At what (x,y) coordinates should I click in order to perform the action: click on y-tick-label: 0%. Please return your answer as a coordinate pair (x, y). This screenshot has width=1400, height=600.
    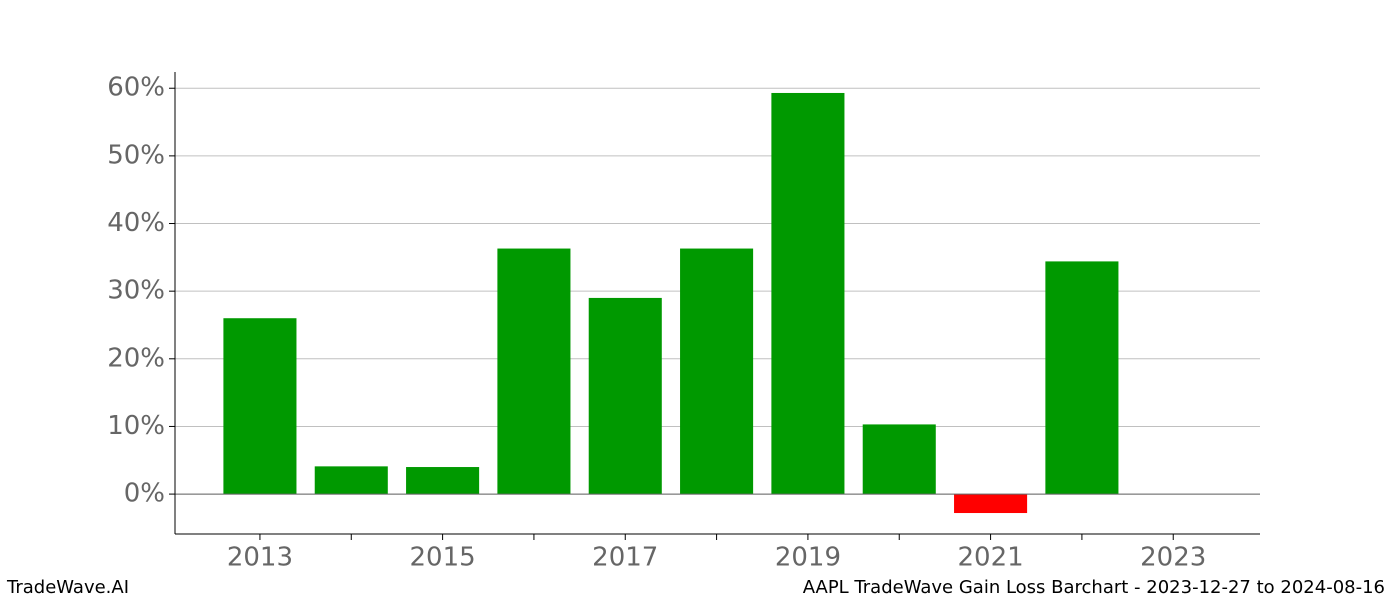
    Looking at the image, I should click on (144, 494).